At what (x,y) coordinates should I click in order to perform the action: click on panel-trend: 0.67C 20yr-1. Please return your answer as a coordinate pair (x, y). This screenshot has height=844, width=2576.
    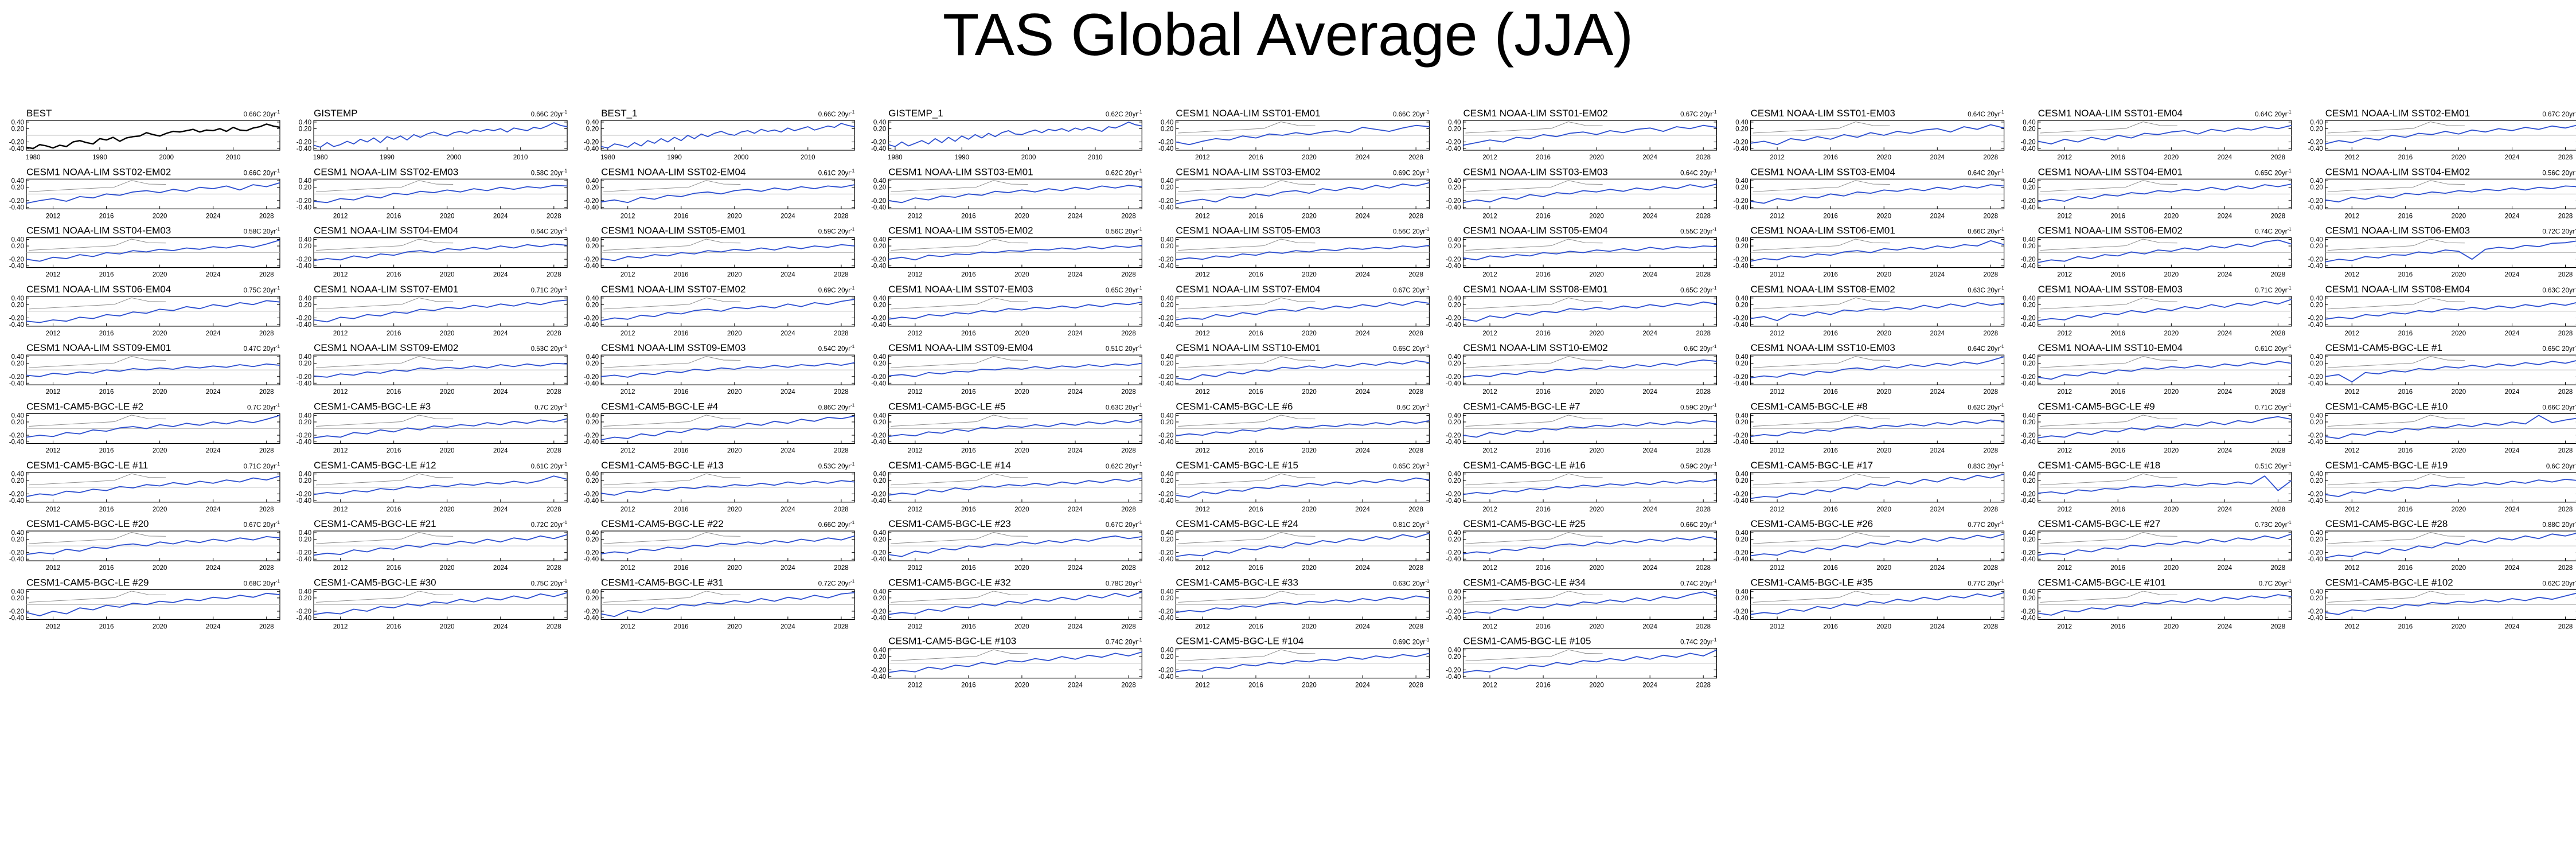
    Looking at the image, I should click on (262, 524).